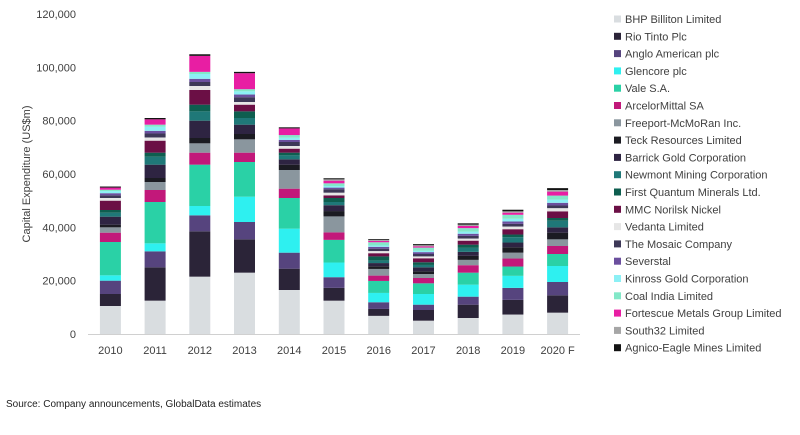 The image size is (800, 435). I want to click on legend-item: ArcelorMittal SA, so click(659, 107).